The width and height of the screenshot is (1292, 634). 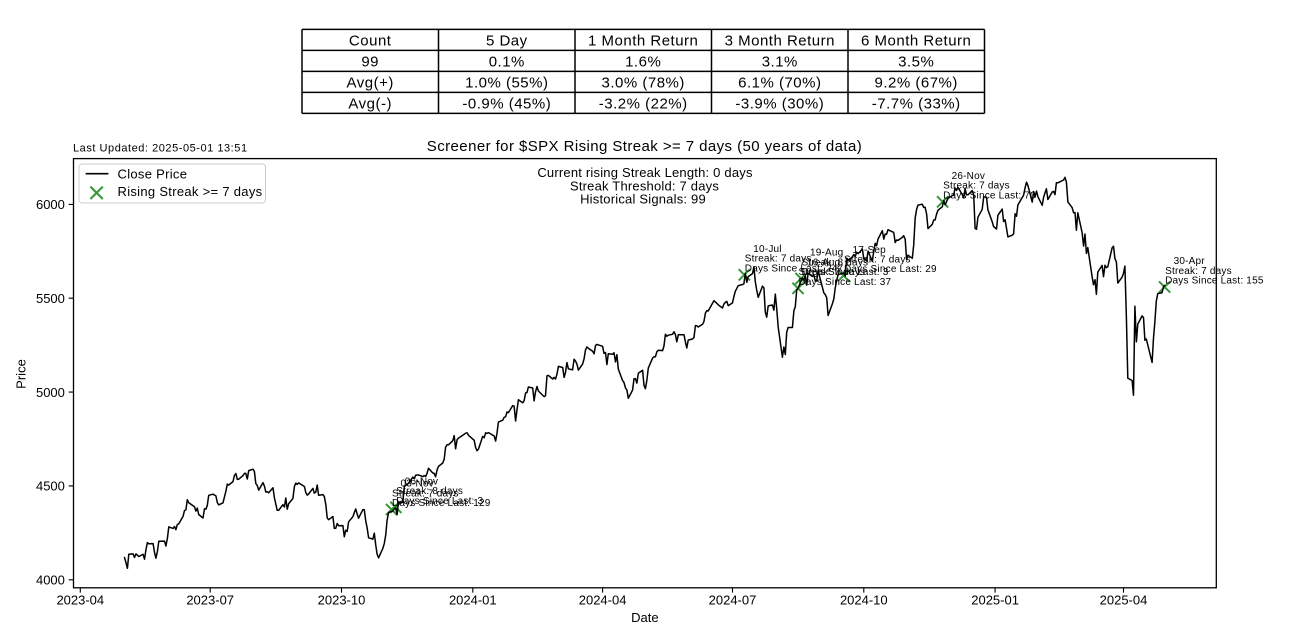 I want to click on svg-text: 16-Aug, so click(x=823, y=263).